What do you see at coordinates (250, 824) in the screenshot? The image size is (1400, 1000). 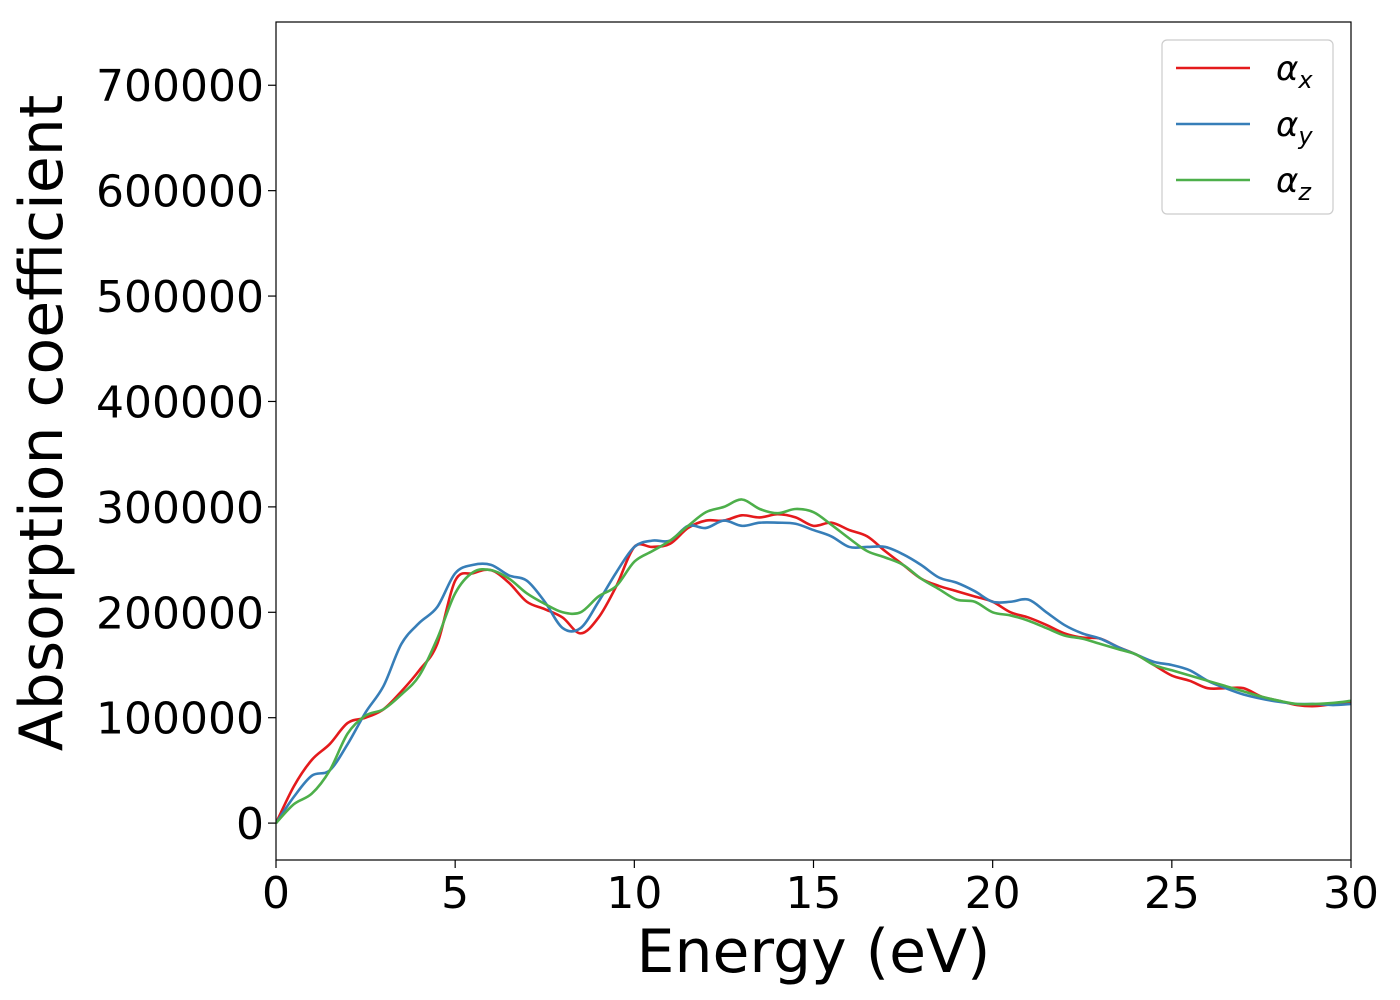 I see `y-tick-label: 0` at bounding box center [250, 824].